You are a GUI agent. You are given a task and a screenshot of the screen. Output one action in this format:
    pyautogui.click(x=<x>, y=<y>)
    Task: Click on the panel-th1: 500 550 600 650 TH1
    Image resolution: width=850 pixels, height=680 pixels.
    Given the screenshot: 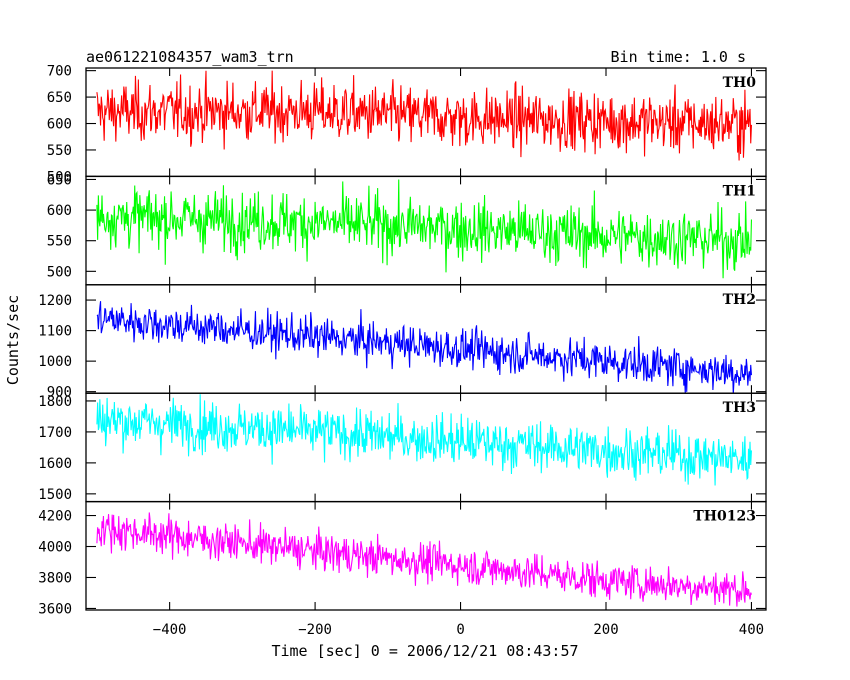 What is the action you would take?
    pyautogui.click(x=407, y=229)
    